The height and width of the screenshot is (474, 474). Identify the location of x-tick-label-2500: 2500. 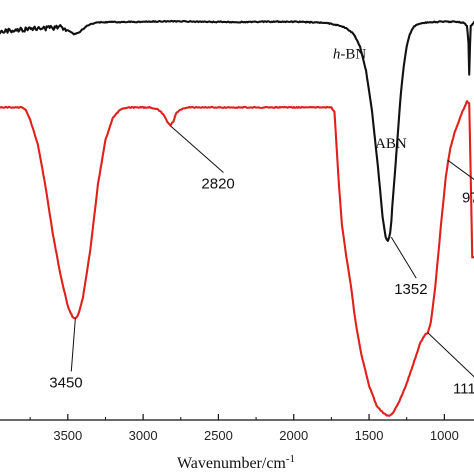
(218, 435).